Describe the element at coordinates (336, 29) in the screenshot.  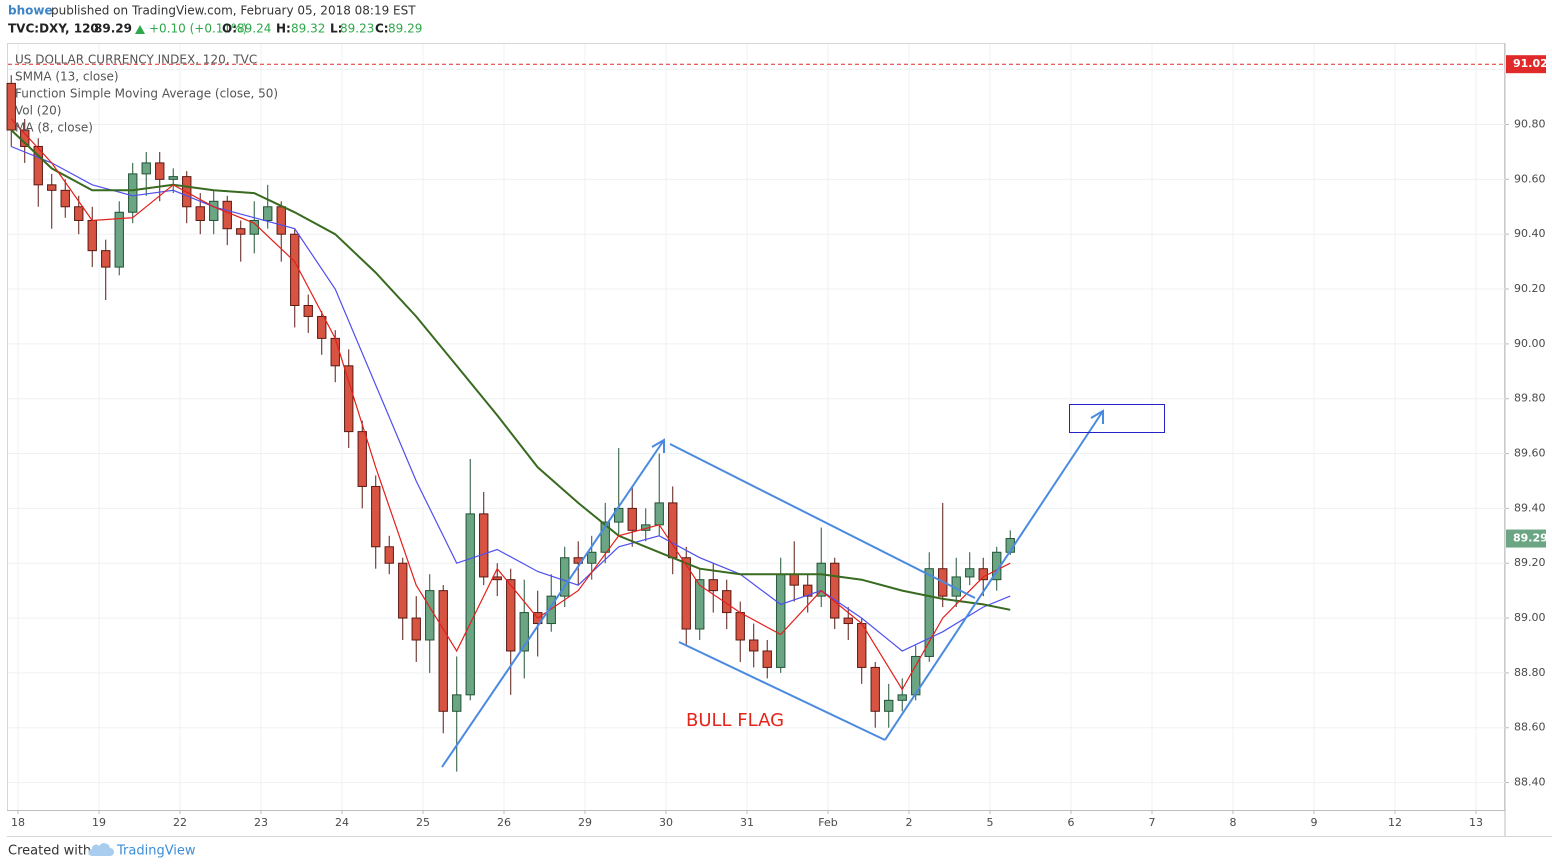
I see `low-label: L:` at that location.